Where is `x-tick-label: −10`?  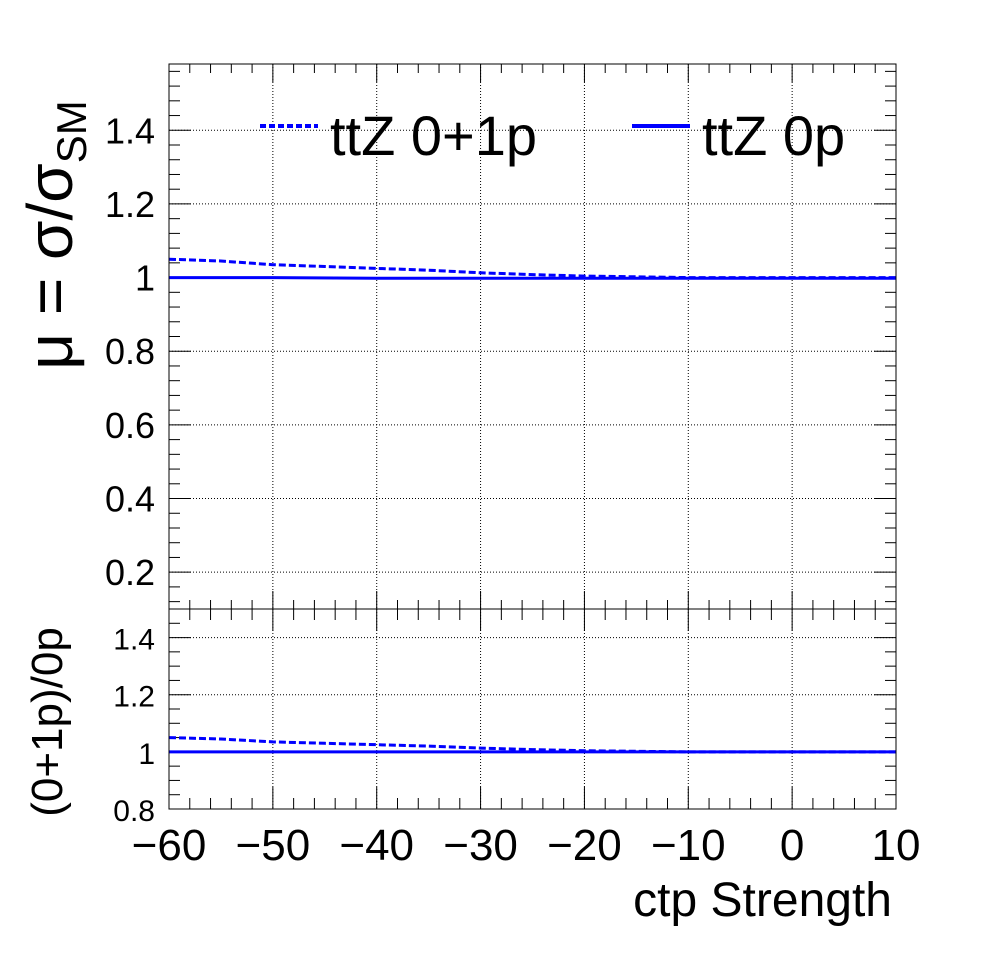
x-tick-label: −10 is located at coordinates (688, 845).